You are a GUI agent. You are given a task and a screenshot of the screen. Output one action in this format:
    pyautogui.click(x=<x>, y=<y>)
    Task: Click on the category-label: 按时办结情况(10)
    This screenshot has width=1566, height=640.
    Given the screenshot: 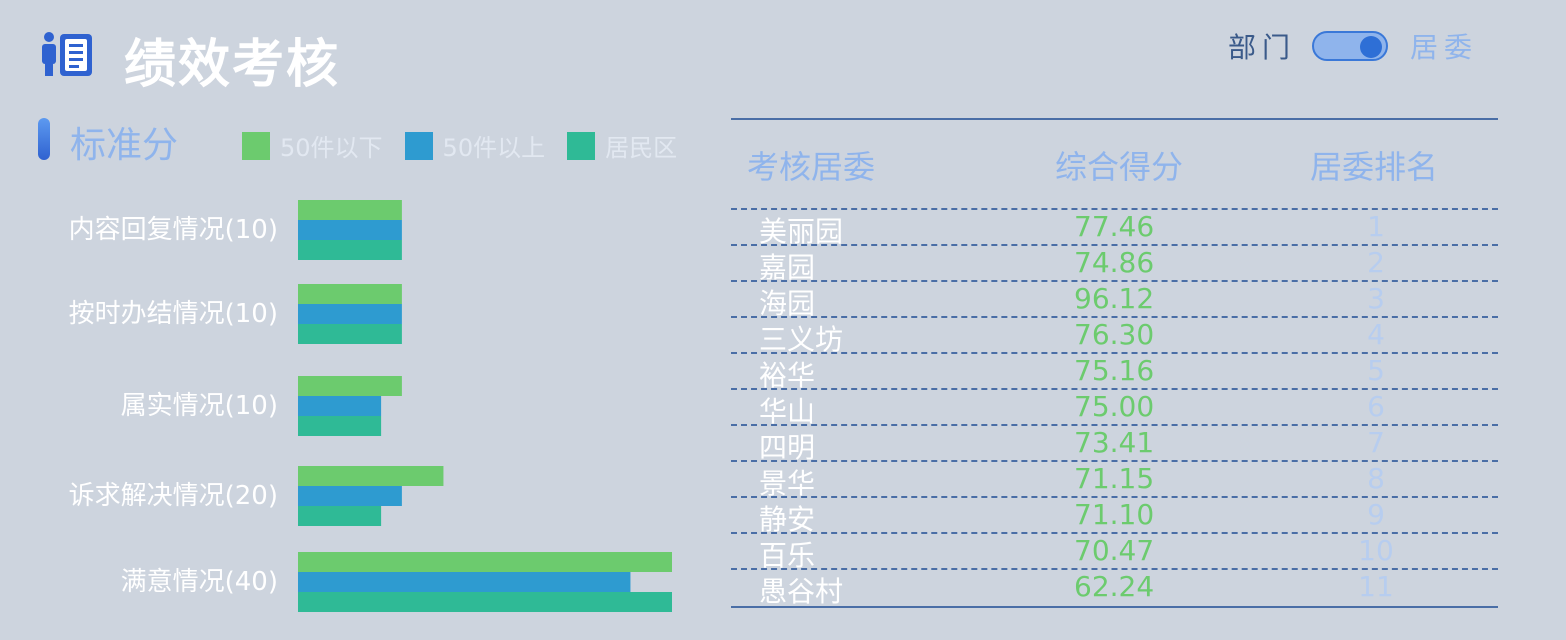 What is the action you would take?
    pyautogui.click(x=173, y=314)
    